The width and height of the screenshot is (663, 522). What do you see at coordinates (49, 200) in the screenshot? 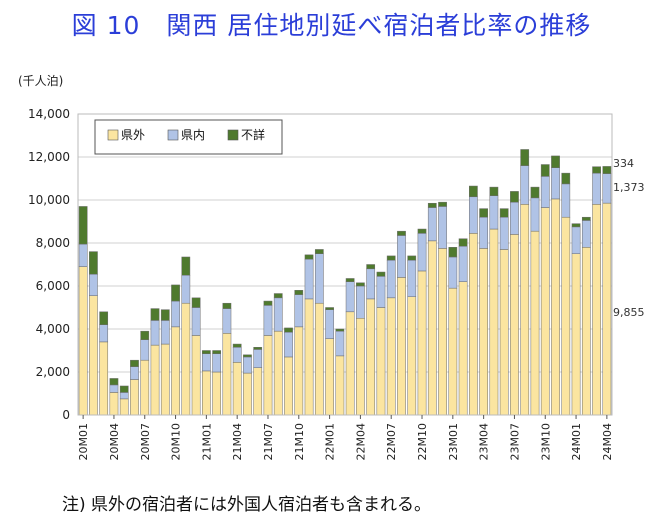
I see `y-tick-label: 10,000` at bounding box center [49, 200].